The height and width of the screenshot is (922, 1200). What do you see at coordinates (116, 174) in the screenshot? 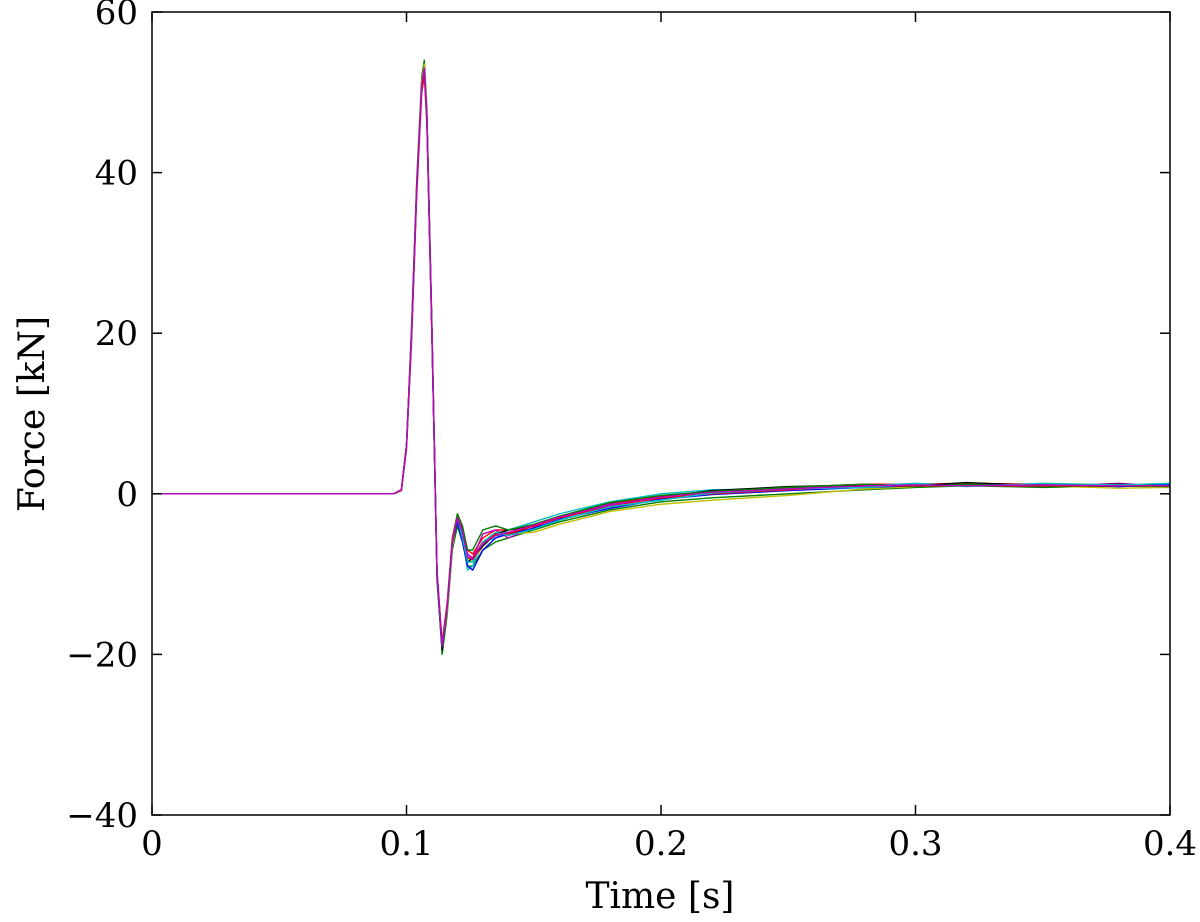
I see `y-tick-label: 40` at bounding box center [116, 174].